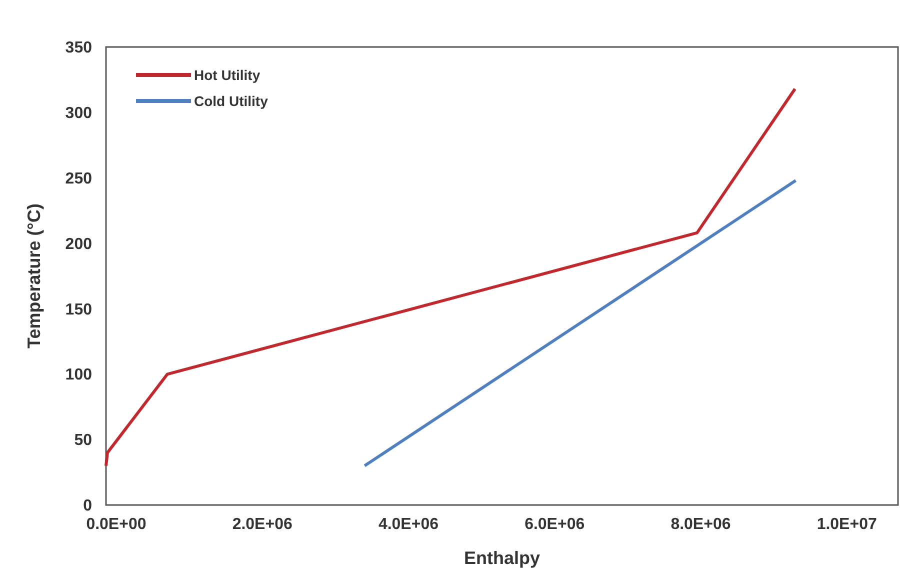 The image size is (909, 576). Describe the element at coordinates (262, 524) in the screenshot. I see `x-tick-label: 2.0E+06` at that location.